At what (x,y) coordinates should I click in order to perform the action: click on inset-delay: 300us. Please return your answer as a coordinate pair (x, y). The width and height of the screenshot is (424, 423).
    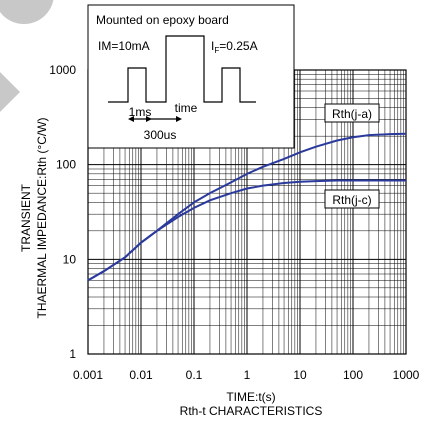
    Looking at the image, I should click on (160, 135).